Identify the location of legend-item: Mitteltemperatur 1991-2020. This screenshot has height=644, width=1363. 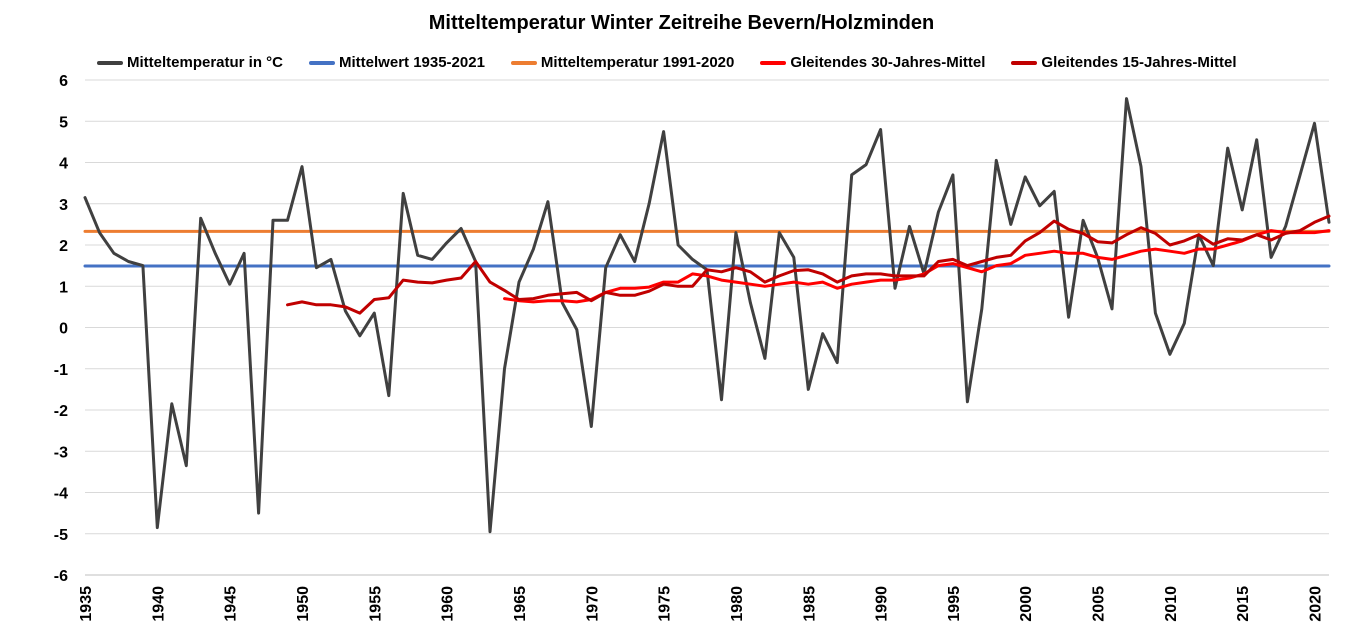
(622, 62).